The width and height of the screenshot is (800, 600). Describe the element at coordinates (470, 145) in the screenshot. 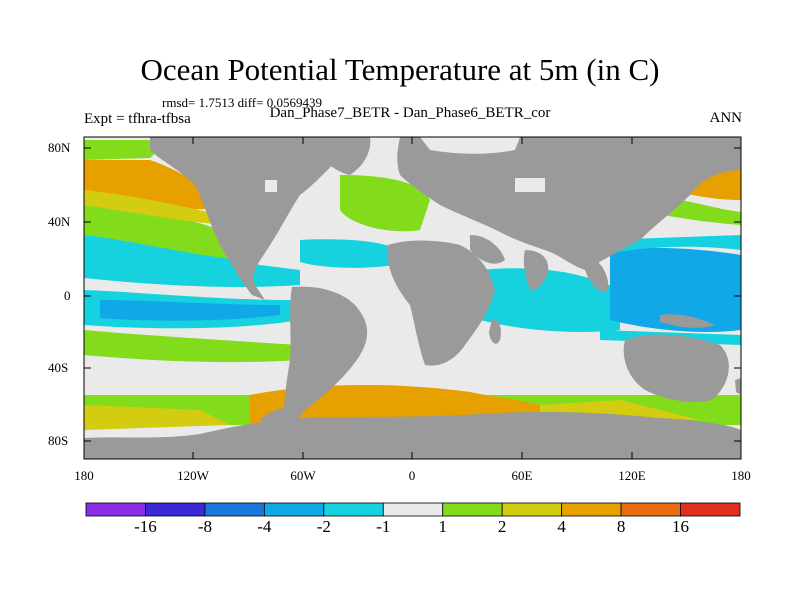

I see `arctic-ocean-patch` at that location.